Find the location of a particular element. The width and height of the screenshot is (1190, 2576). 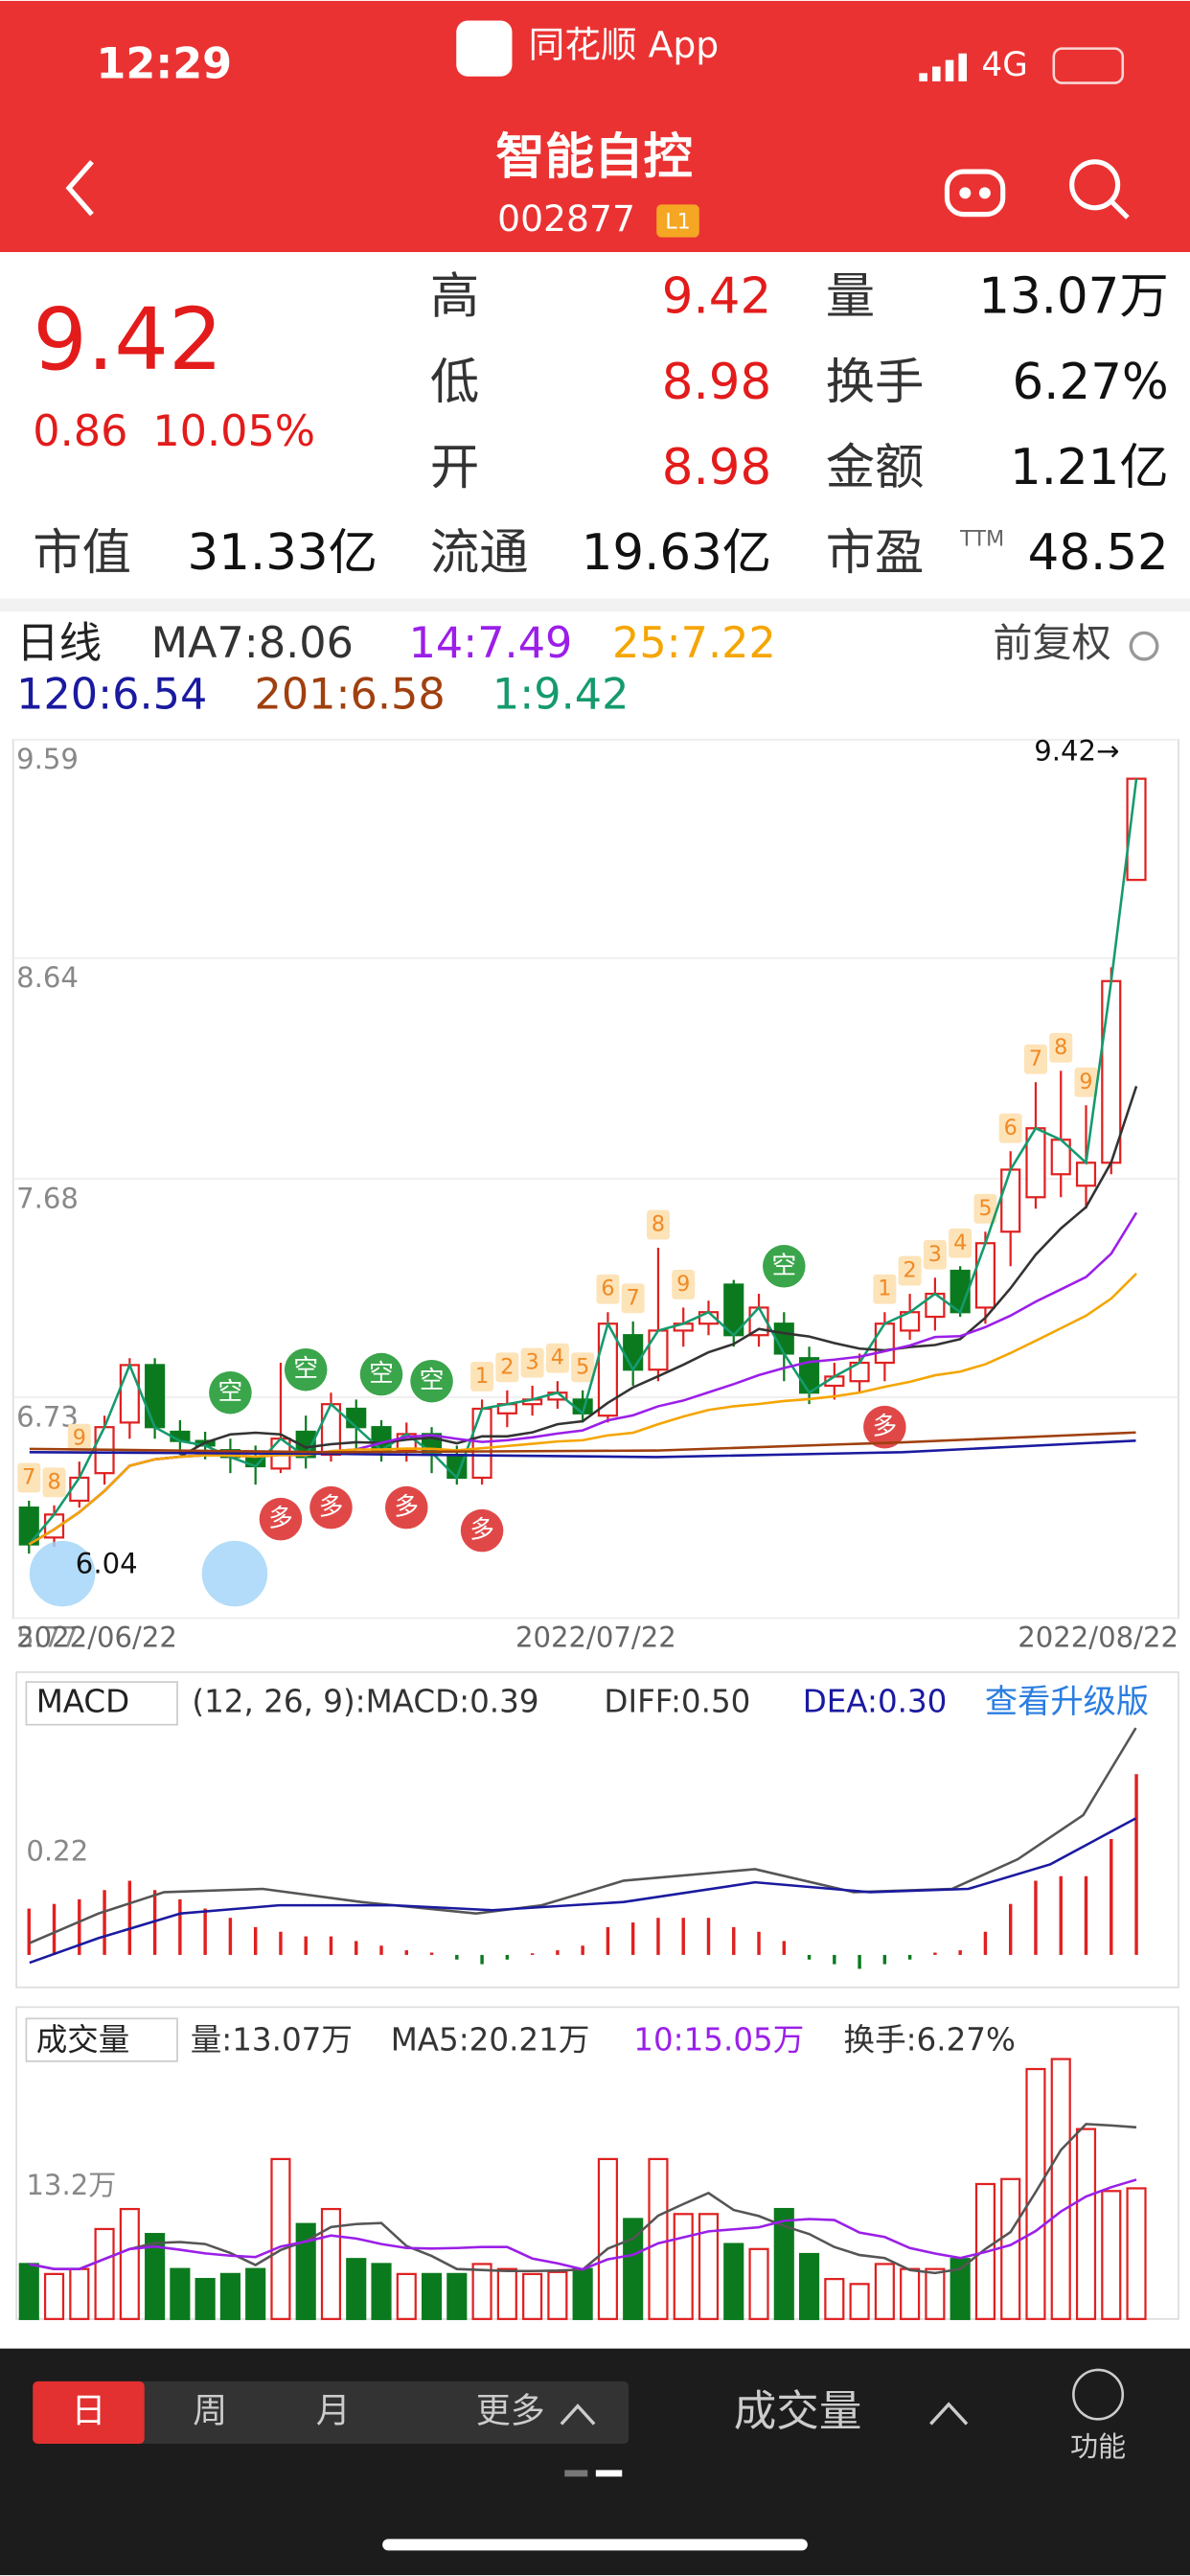

tag: 7 is located at coordinates (29, 1476).